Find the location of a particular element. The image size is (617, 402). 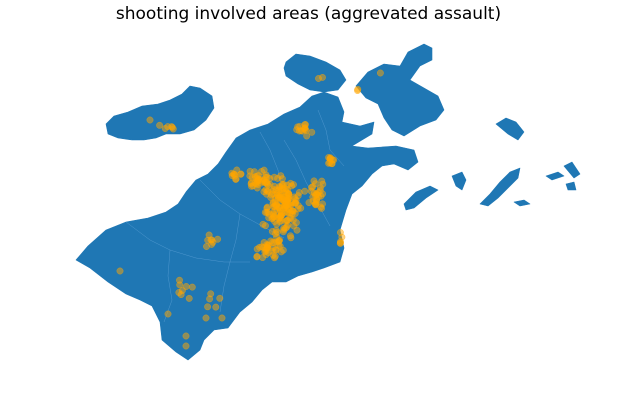

northwest-landmass is located at coordinates (160, 113).